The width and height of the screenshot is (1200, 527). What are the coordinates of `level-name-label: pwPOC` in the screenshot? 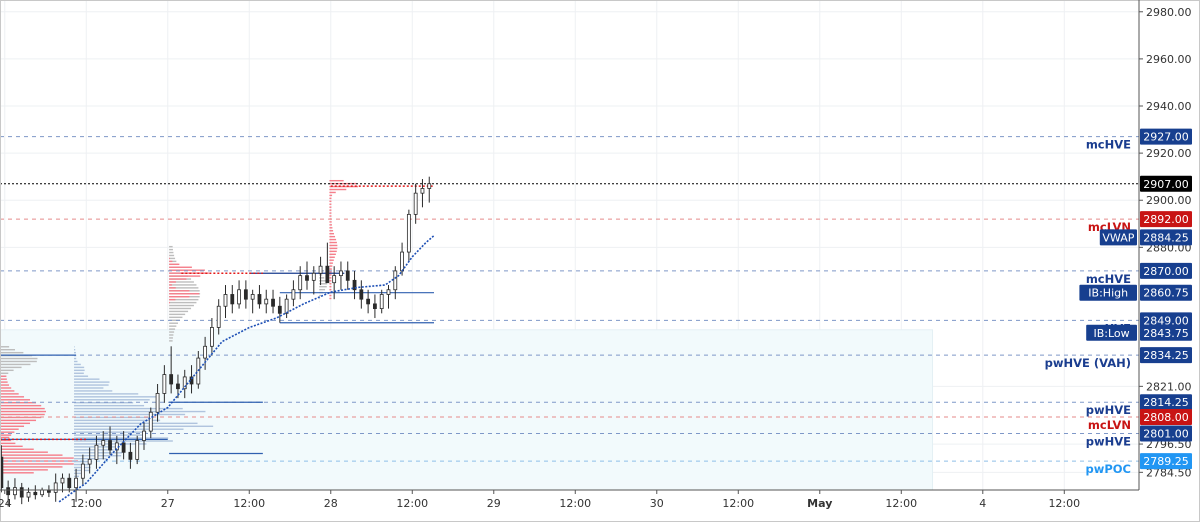 It's located at (1108, 469).